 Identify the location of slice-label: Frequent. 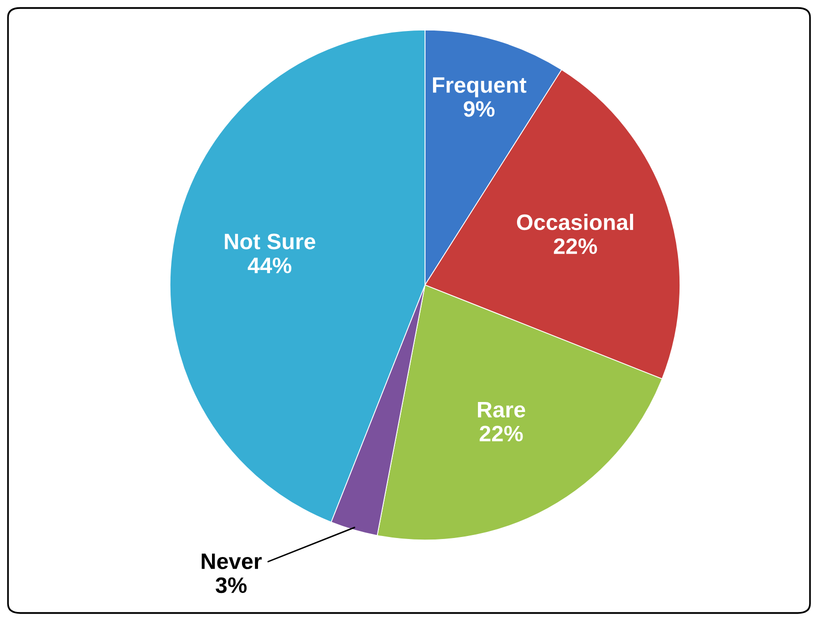
(479, 87).